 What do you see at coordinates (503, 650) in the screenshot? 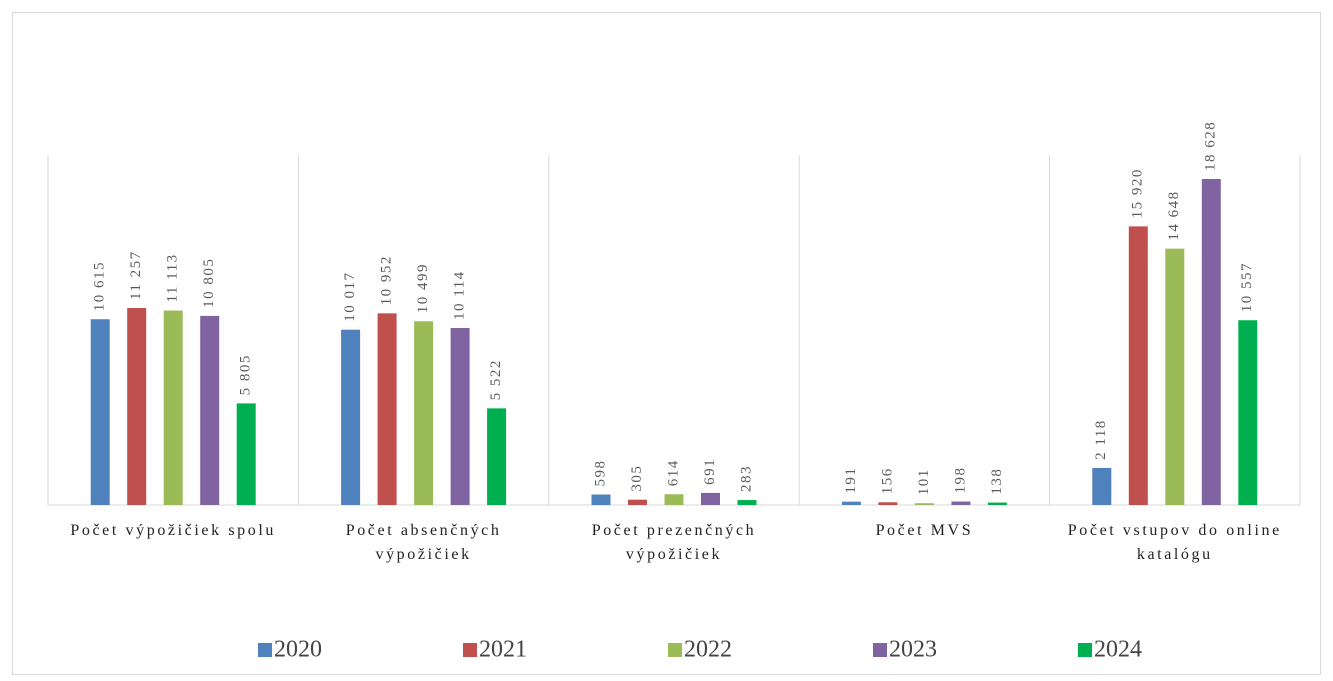
I see `legend-label: 2021` at bounding box center [503, 650].